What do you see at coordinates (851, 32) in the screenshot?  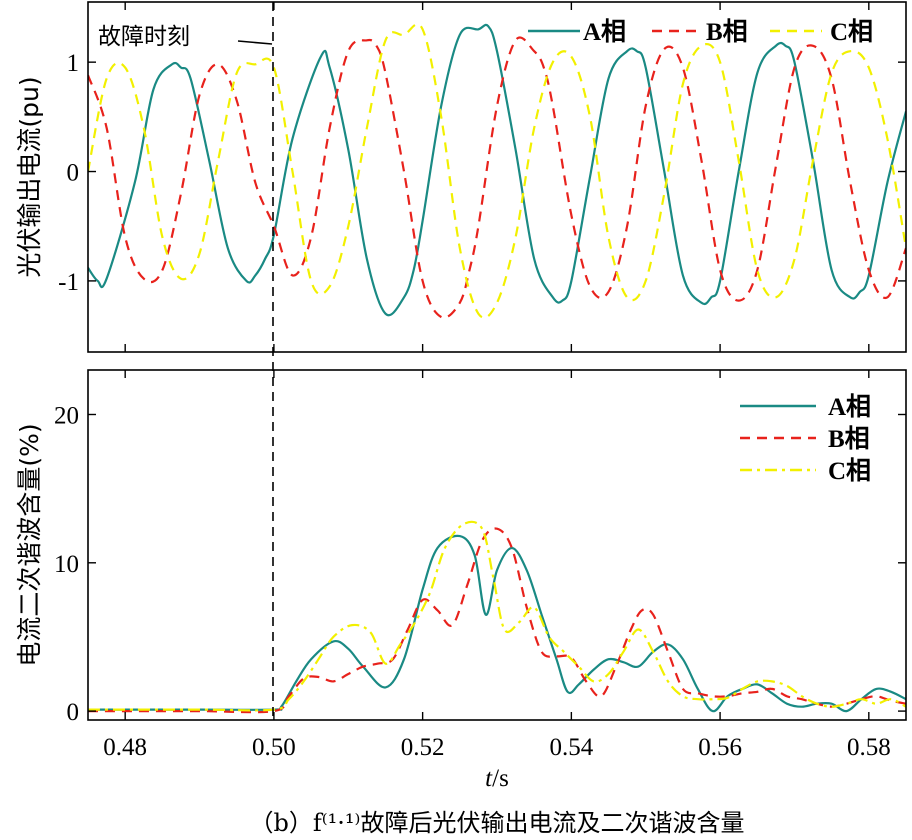 I see `legend-c-label: C相` at bounding box center [851, 32].